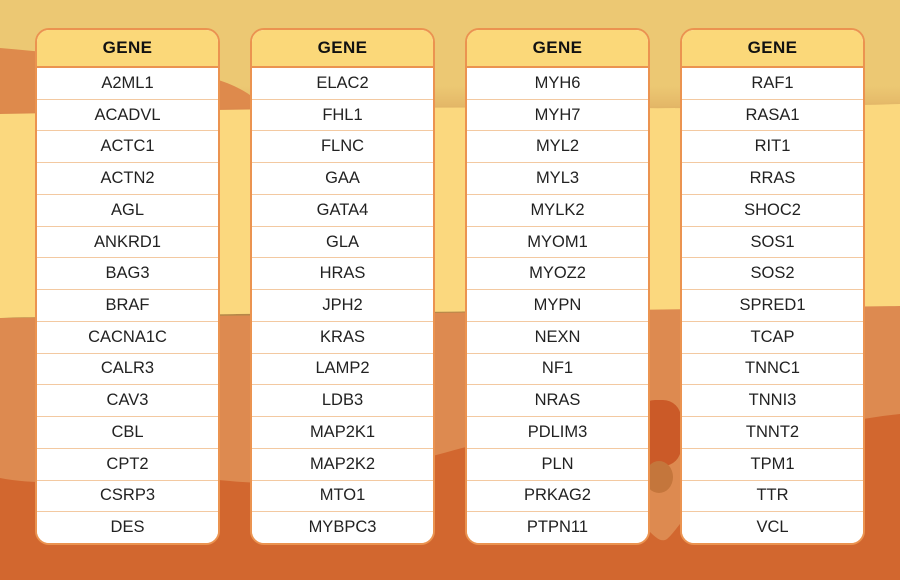  Describe the element at coordinates (342, 336) in the screenshot. I see `gene-cell: KRAS` at that location.